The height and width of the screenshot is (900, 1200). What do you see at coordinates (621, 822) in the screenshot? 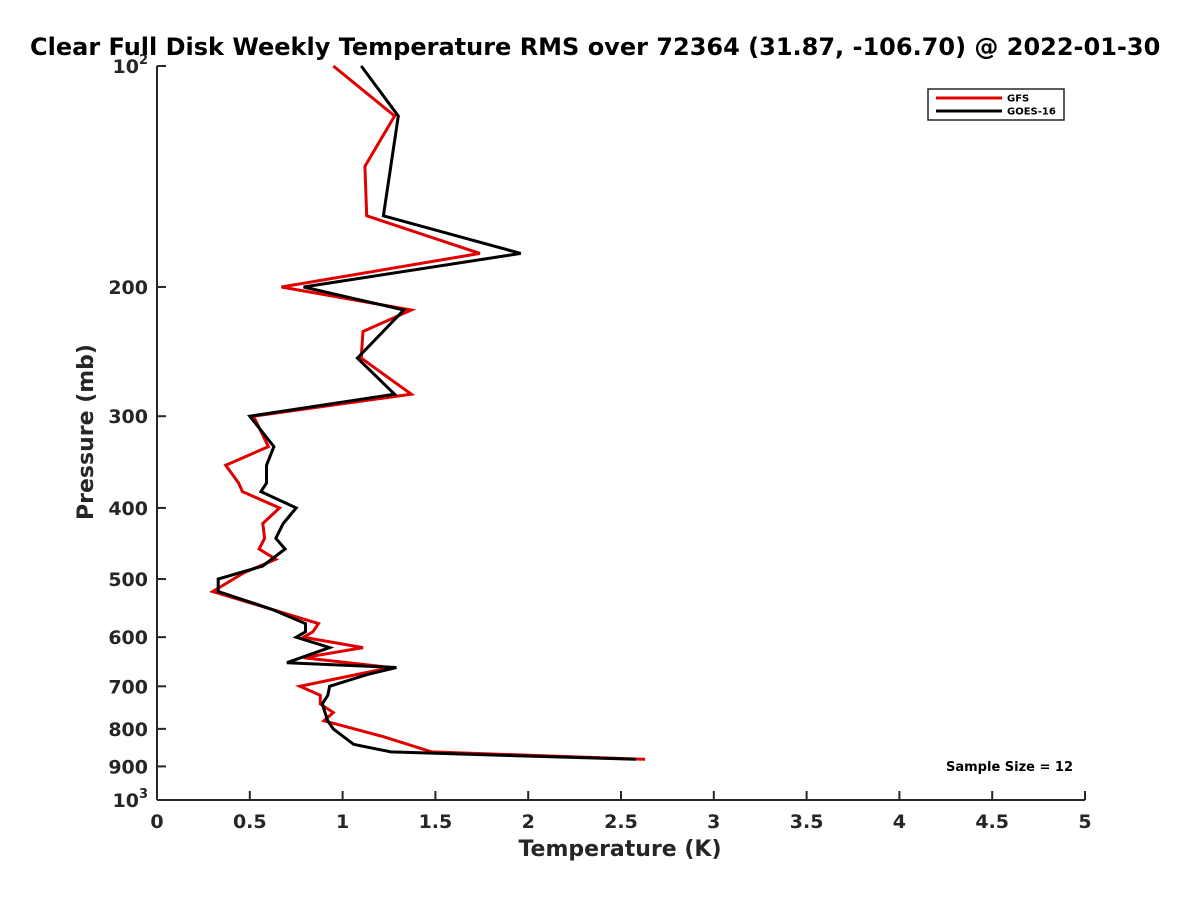
I see `x-tick-label: 2.5` at bounding box center [621, 822].